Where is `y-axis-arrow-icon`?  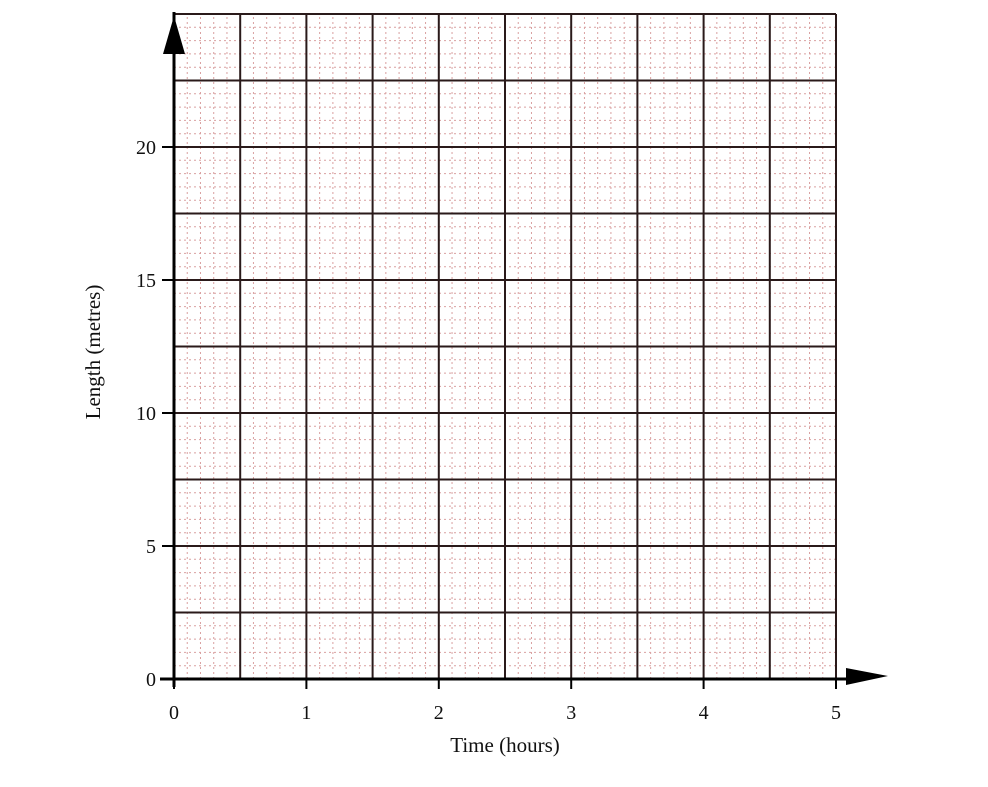 y-axis-arrow-icon is located at coordinates (174, 35).